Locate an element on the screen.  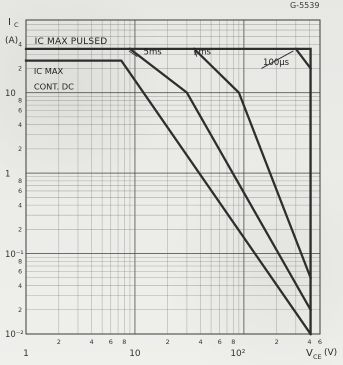
y-tick-label-15: 6 is located at coordinates (20, 272).